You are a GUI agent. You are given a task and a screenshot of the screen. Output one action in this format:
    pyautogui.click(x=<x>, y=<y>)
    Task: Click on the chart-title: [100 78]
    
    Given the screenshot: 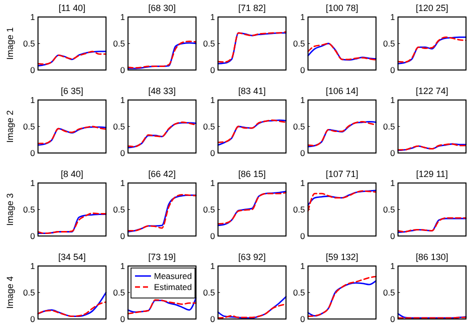 What is the action you would take?
    pyautogui.click(x=342, y=8)
    